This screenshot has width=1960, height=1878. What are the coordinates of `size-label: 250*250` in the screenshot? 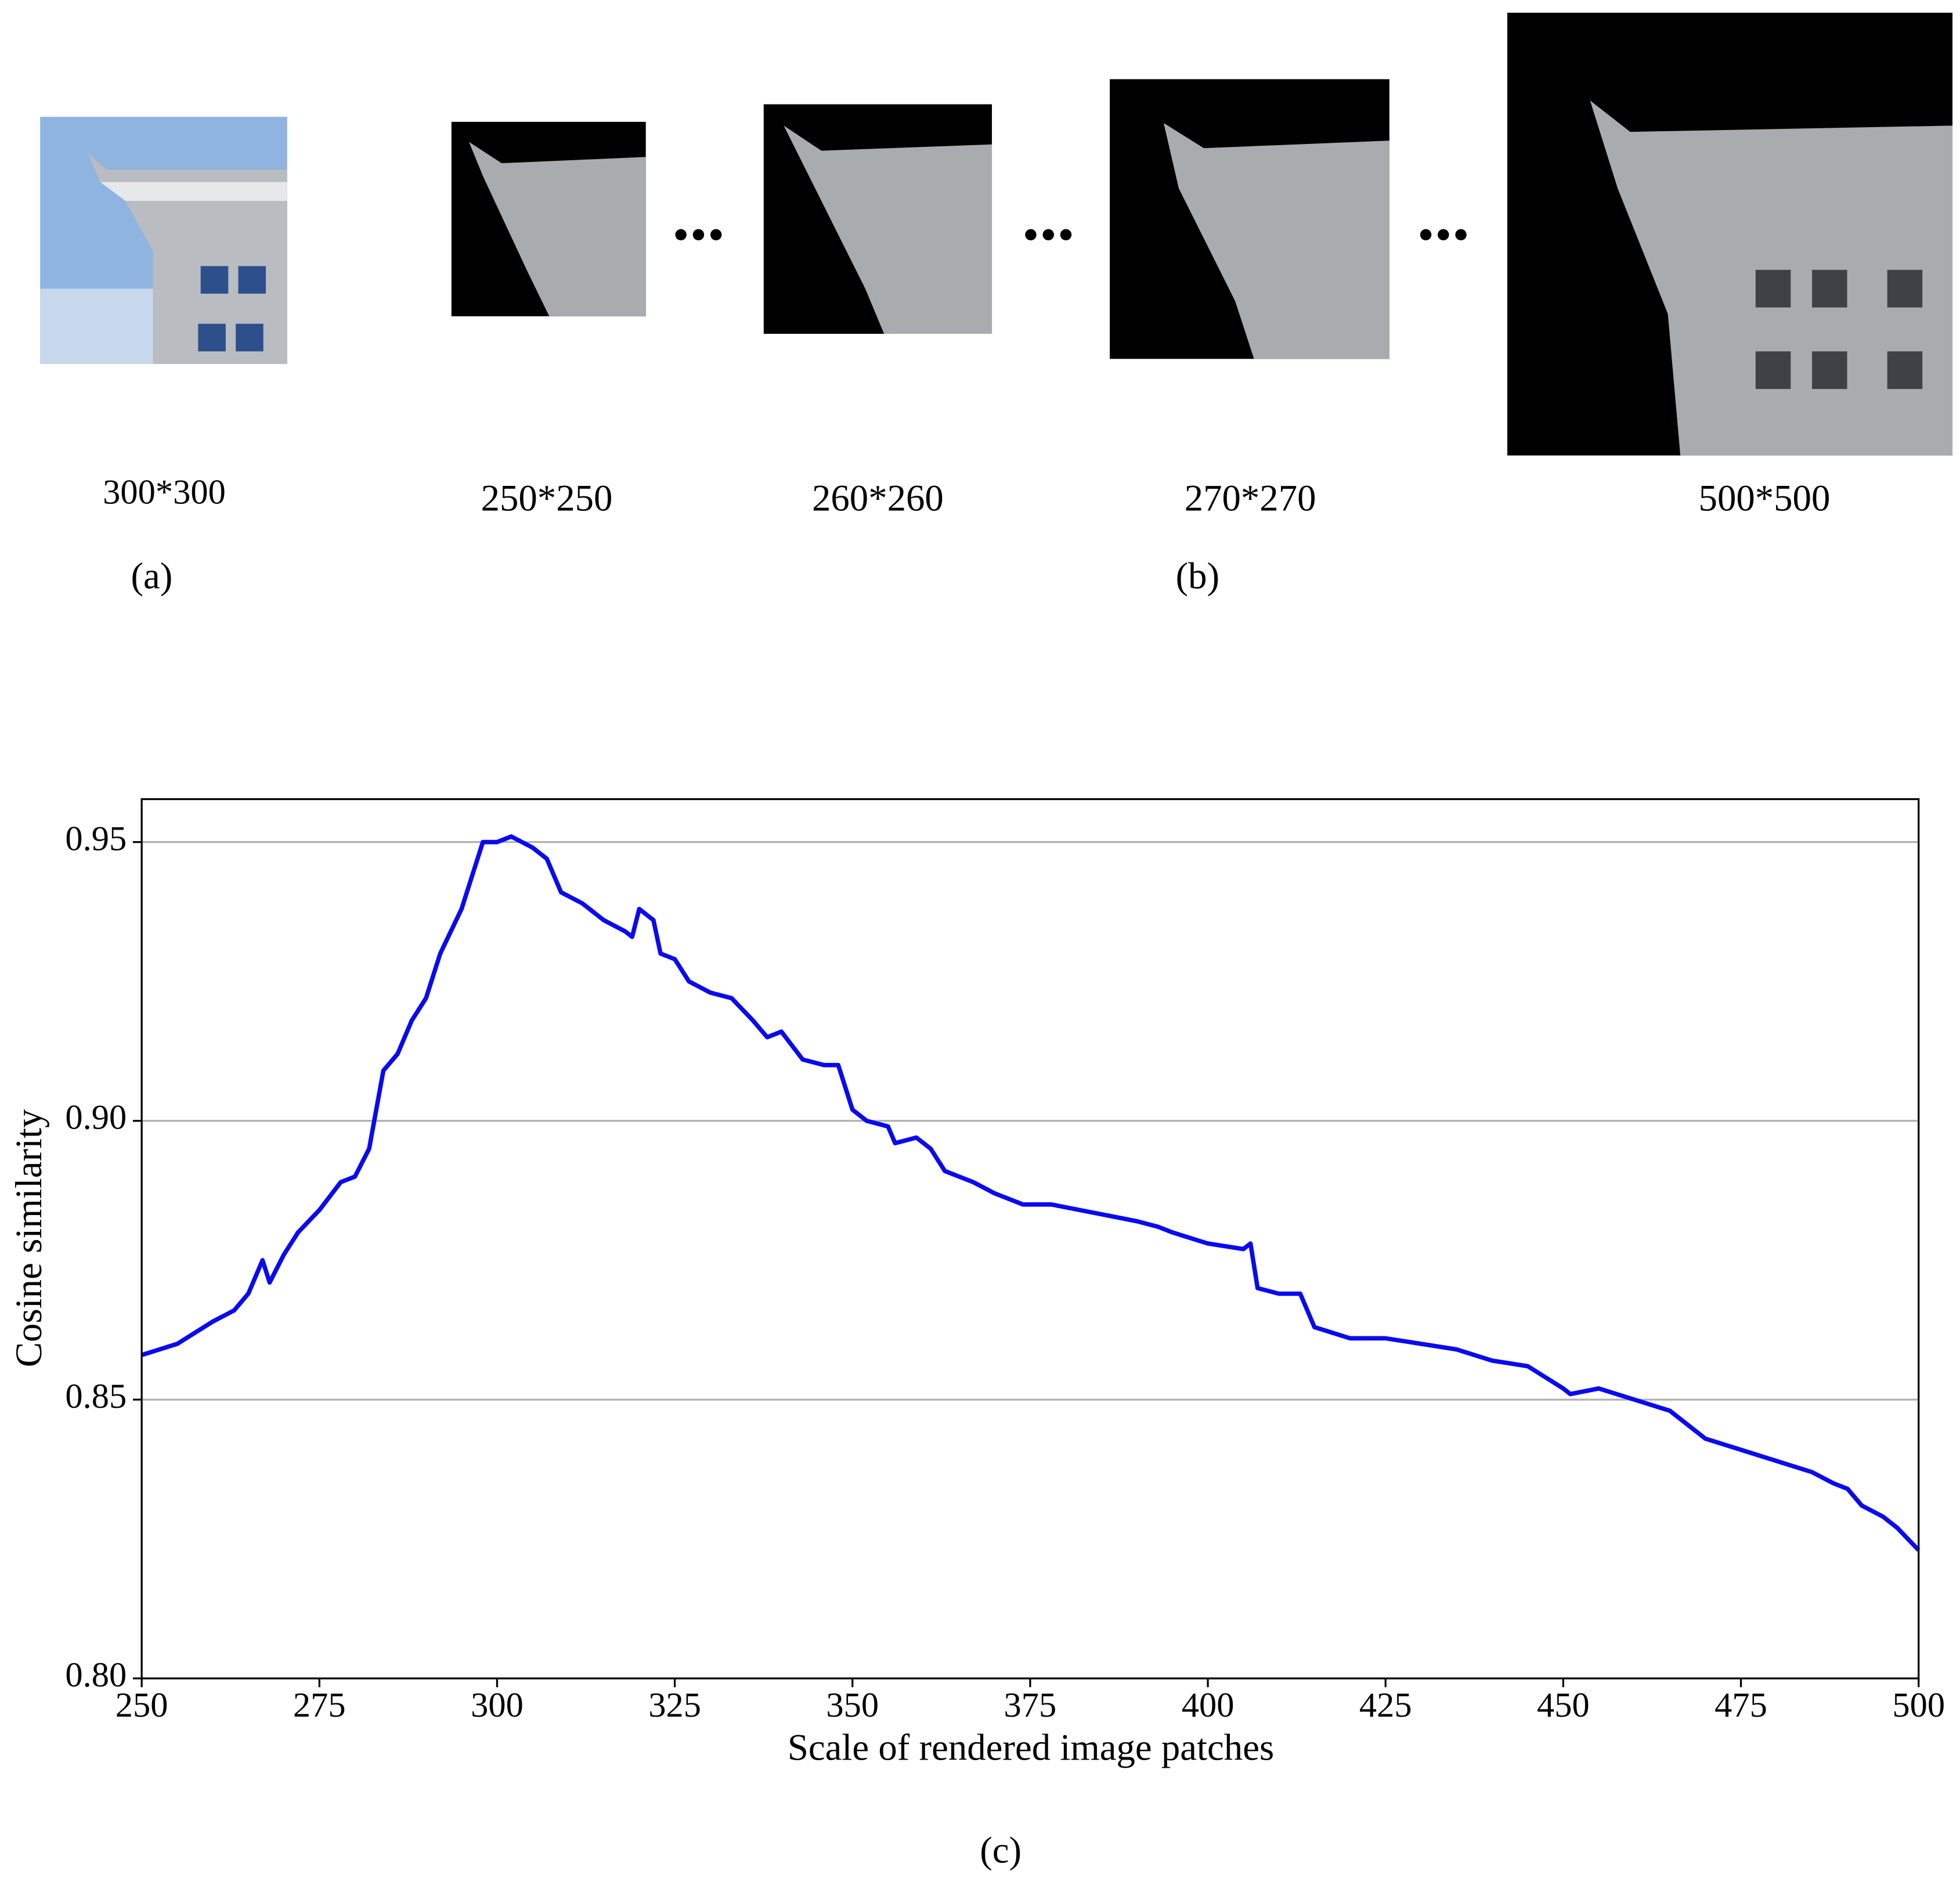 It's located at (547, 498).